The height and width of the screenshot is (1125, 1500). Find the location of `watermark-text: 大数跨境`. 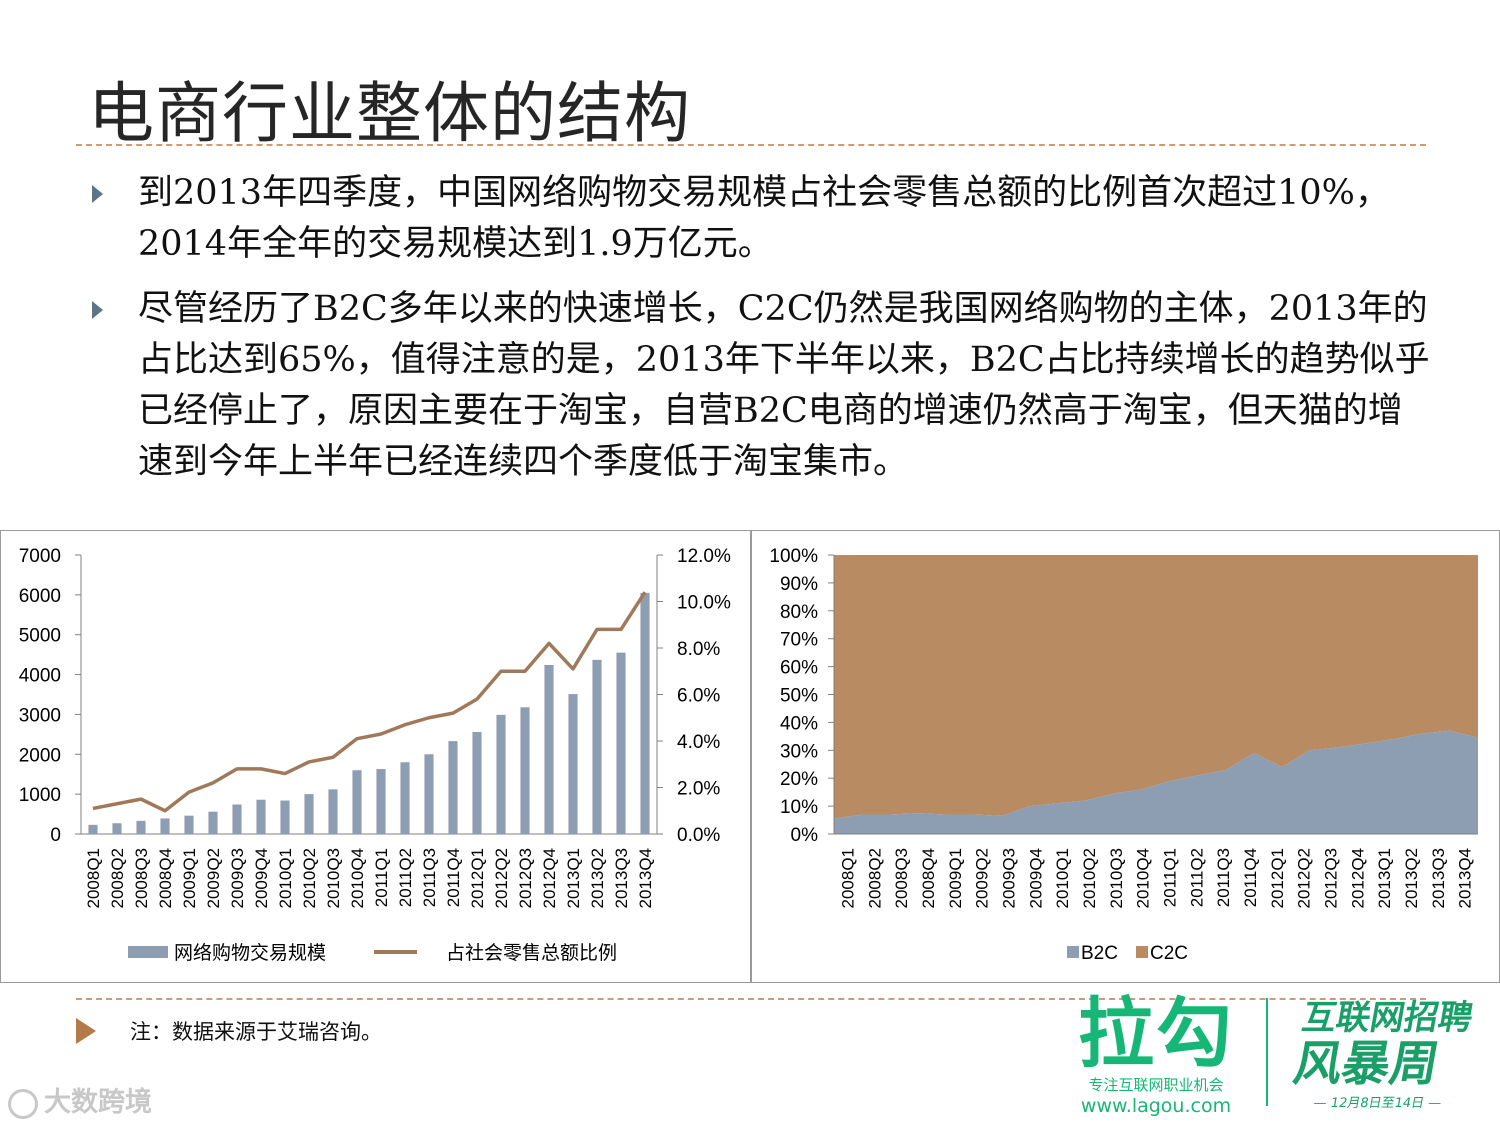

watermark-text: 大数跨境 is located at coordinates (98, 1102).